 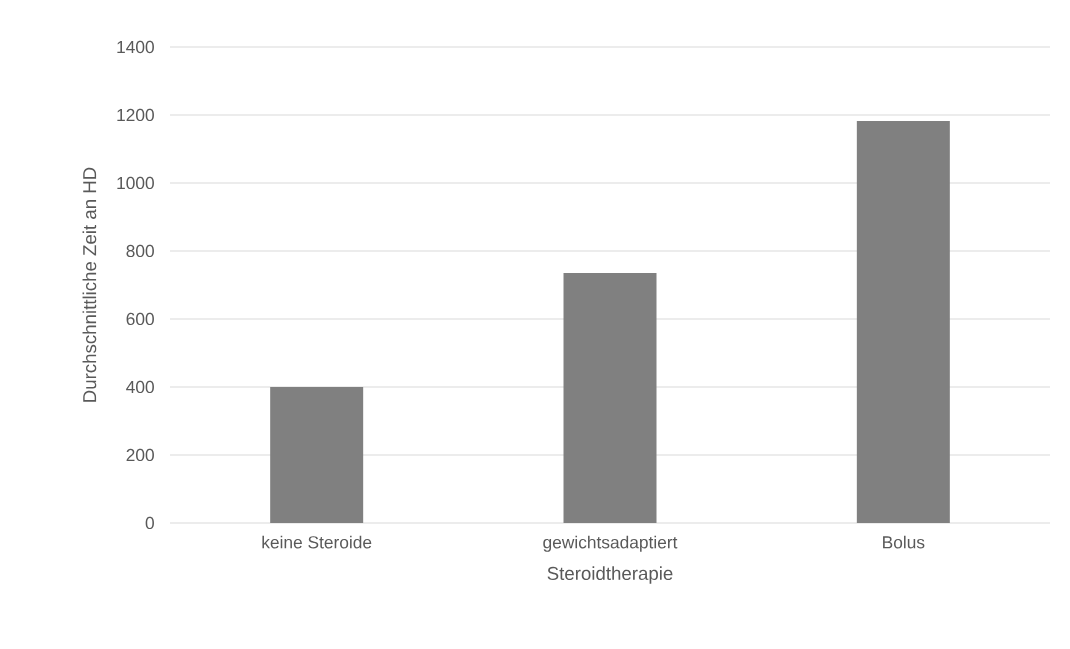 What do you see at coordinates (135, 47) in the screenshot?
I see `y-tick-label: 1400` at bounding box center [135, 47].